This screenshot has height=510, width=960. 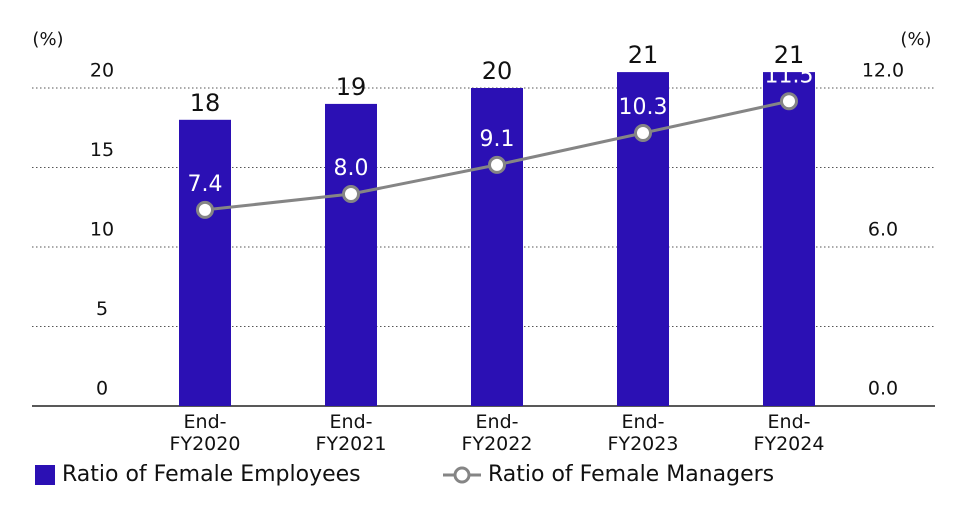 What do you see at coordinates (497, 139) in the screenshot?
I see `line-value-label: 9.1` at bounding box center [497, 139].